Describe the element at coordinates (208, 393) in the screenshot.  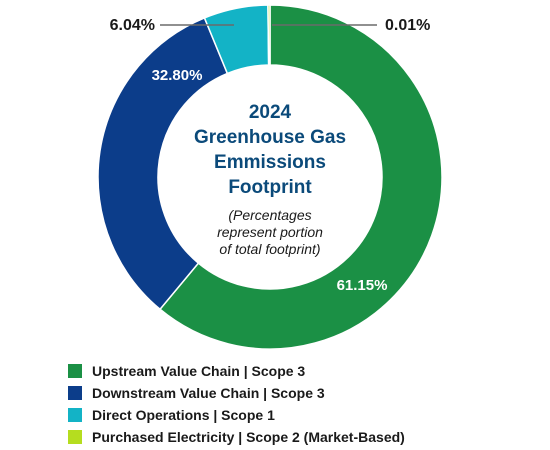
I see `legend-label: Downstream Value Chain | Scope 3` at that location.